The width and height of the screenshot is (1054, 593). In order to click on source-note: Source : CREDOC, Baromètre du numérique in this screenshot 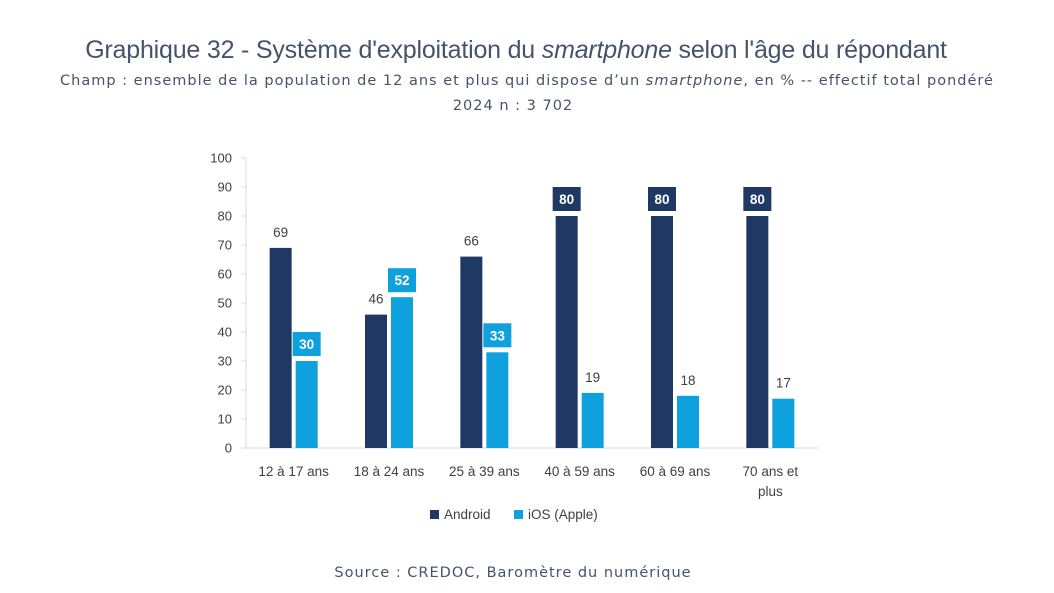, I will do `click(513, 573)`.